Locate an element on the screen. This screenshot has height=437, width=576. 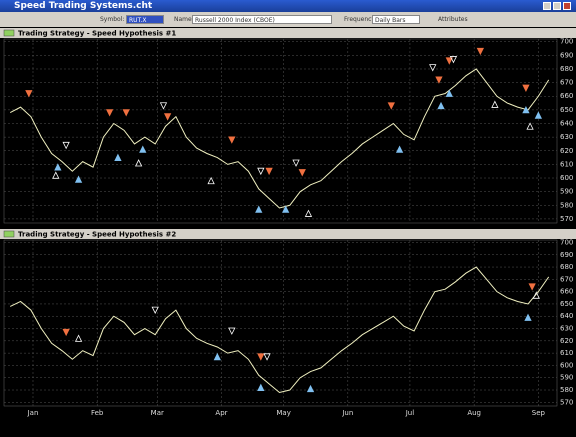
y-tick-label: 650 is located at coordinates (566, 110).